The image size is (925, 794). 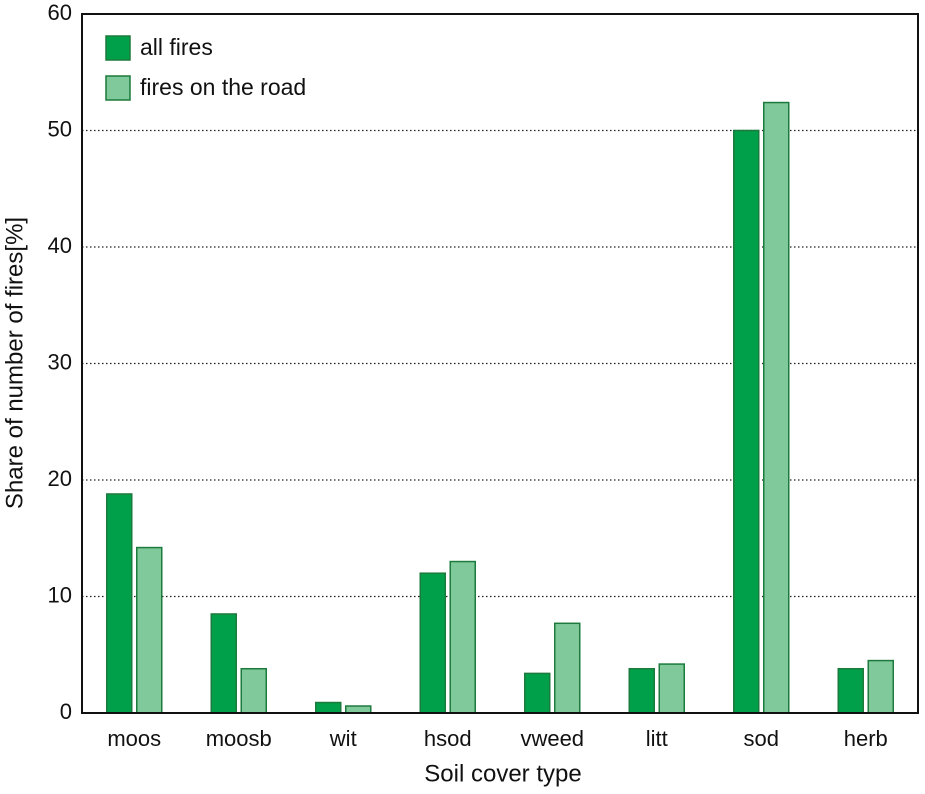 What do you see at coordinates (60, 594) in the screenshot?
I see `y-tick-label: 10` at bounding box center [60, 594].